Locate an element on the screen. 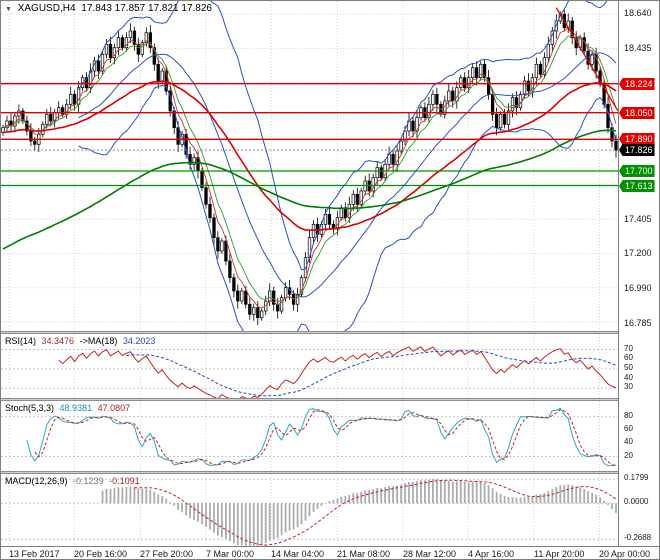 Image resolution: width=660 pixels, height=560 pixels. rsi-pane: RSI(14) 34.3476 ->MA(18) 34.2023 is located at coordinates (309, 366).